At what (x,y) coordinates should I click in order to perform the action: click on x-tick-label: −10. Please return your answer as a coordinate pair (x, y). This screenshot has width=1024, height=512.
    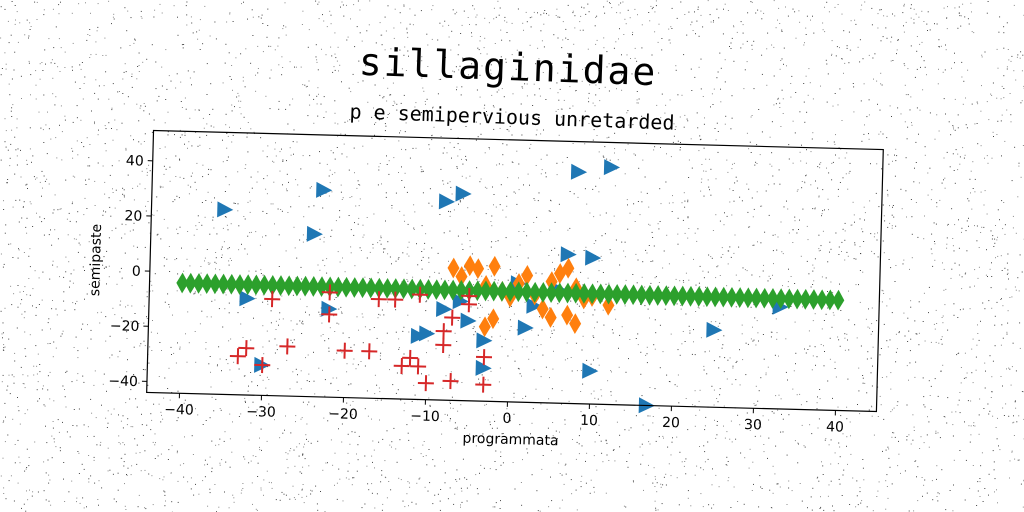
    Looking at the image, I should click on (425, 416).